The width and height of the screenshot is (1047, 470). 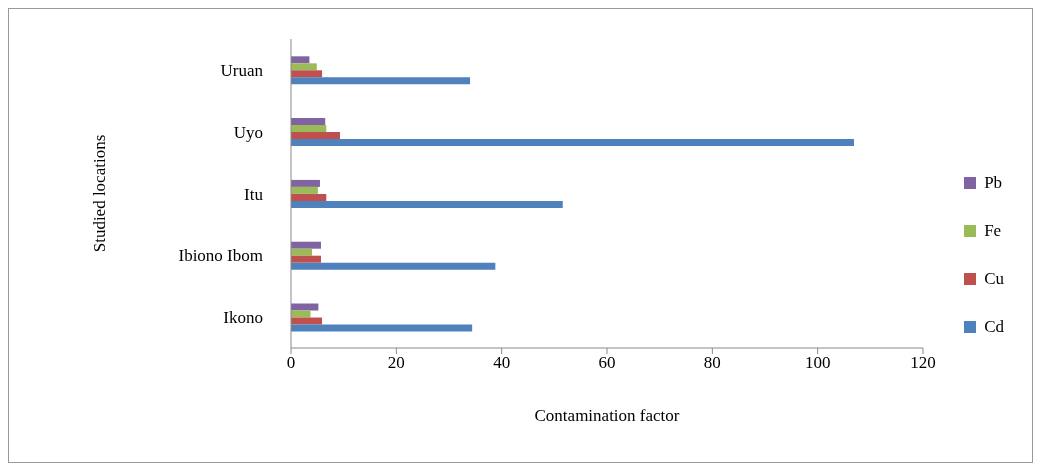 What do you see at coordinates (242, 70) in the screenshot?
I see `y-tick-label: Uruan` at bounding box center [242, 70].